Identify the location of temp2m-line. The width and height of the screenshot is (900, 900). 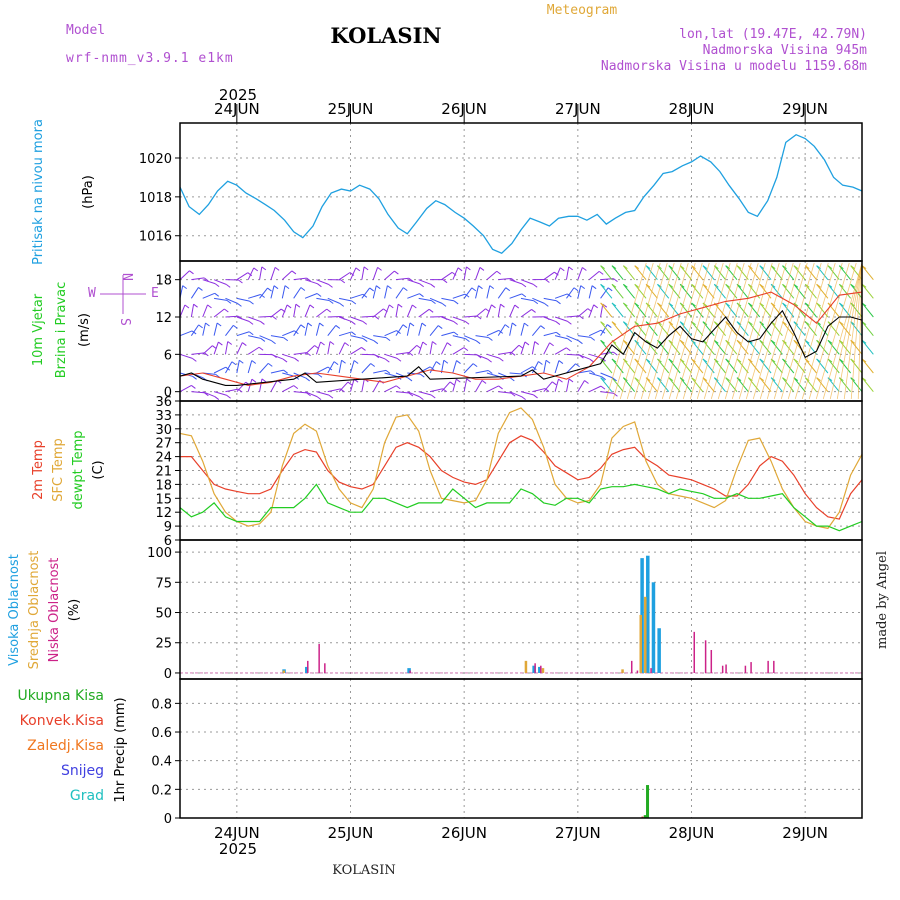
(521, 477).